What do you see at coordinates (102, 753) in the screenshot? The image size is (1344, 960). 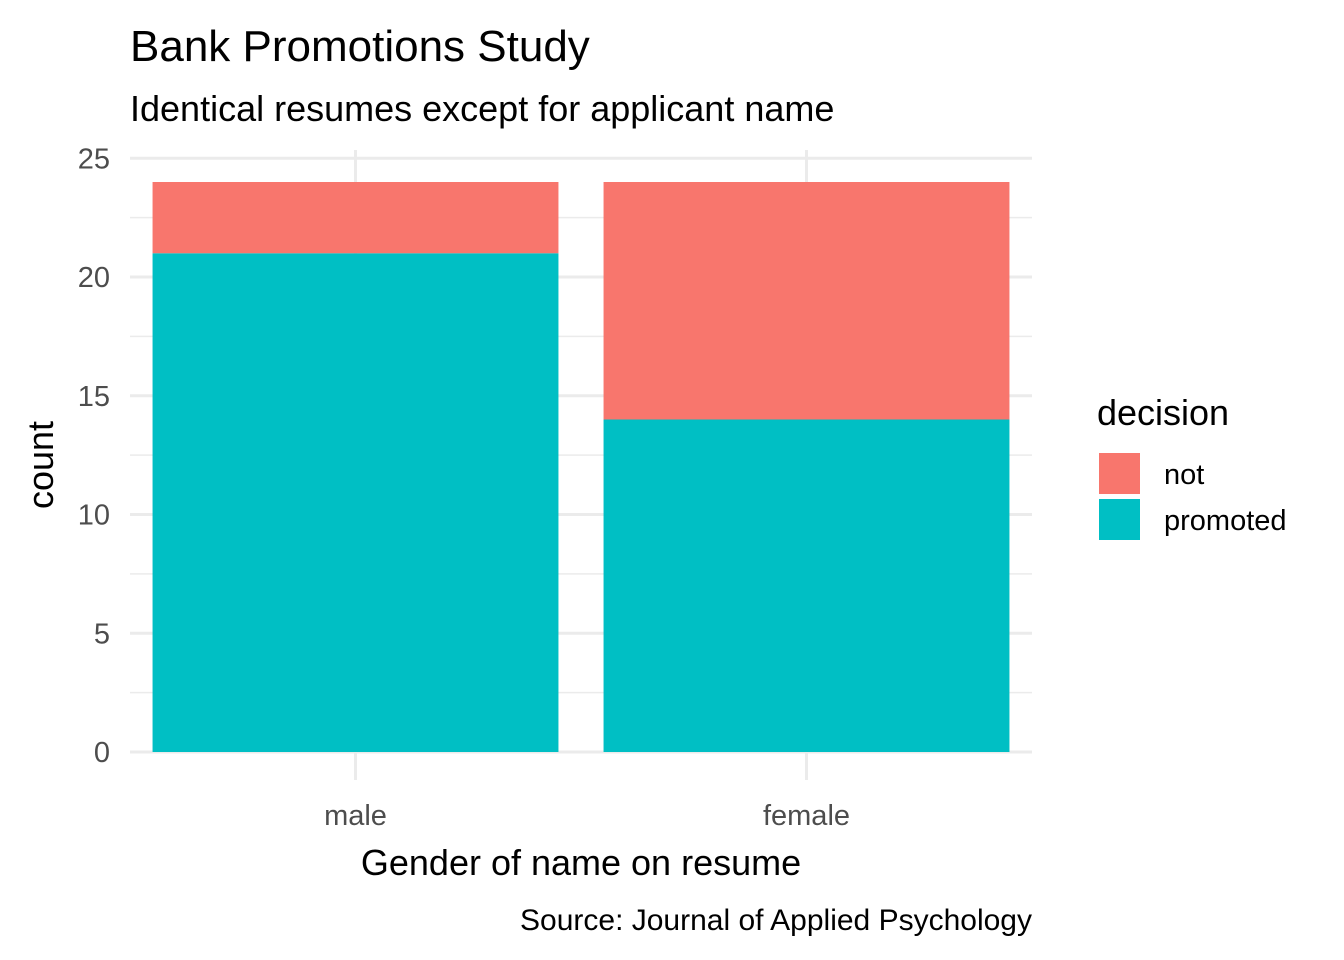 I see `y-tick-label: 0` at bounding box center [102, 753].